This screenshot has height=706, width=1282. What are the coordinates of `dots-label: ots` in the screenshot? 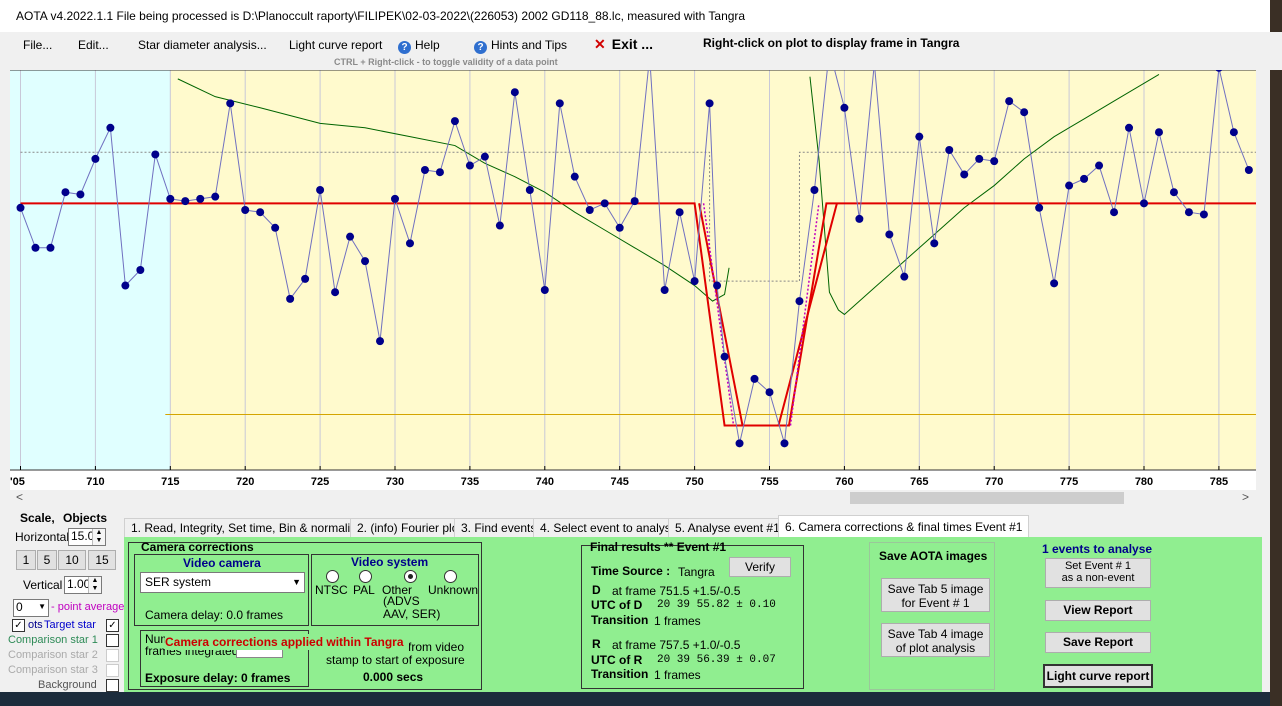 It's located at (35, 625).